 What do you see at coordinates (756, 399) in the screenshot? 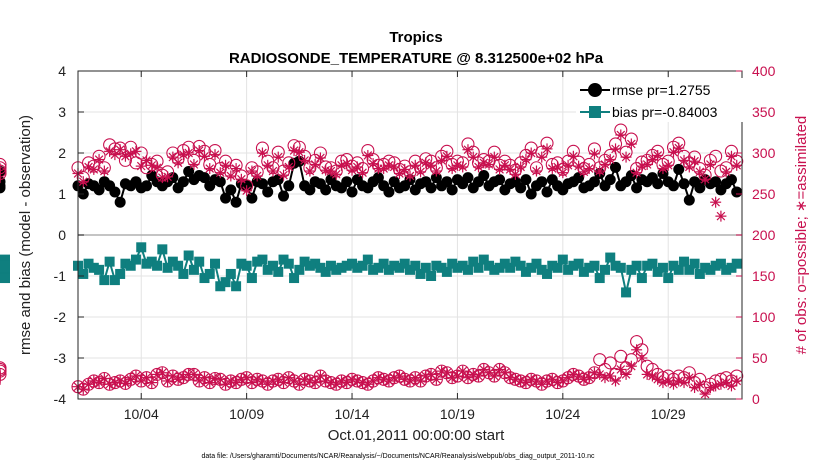
I see `y-tick-right-label: 0` at bounding box center [756, 399].